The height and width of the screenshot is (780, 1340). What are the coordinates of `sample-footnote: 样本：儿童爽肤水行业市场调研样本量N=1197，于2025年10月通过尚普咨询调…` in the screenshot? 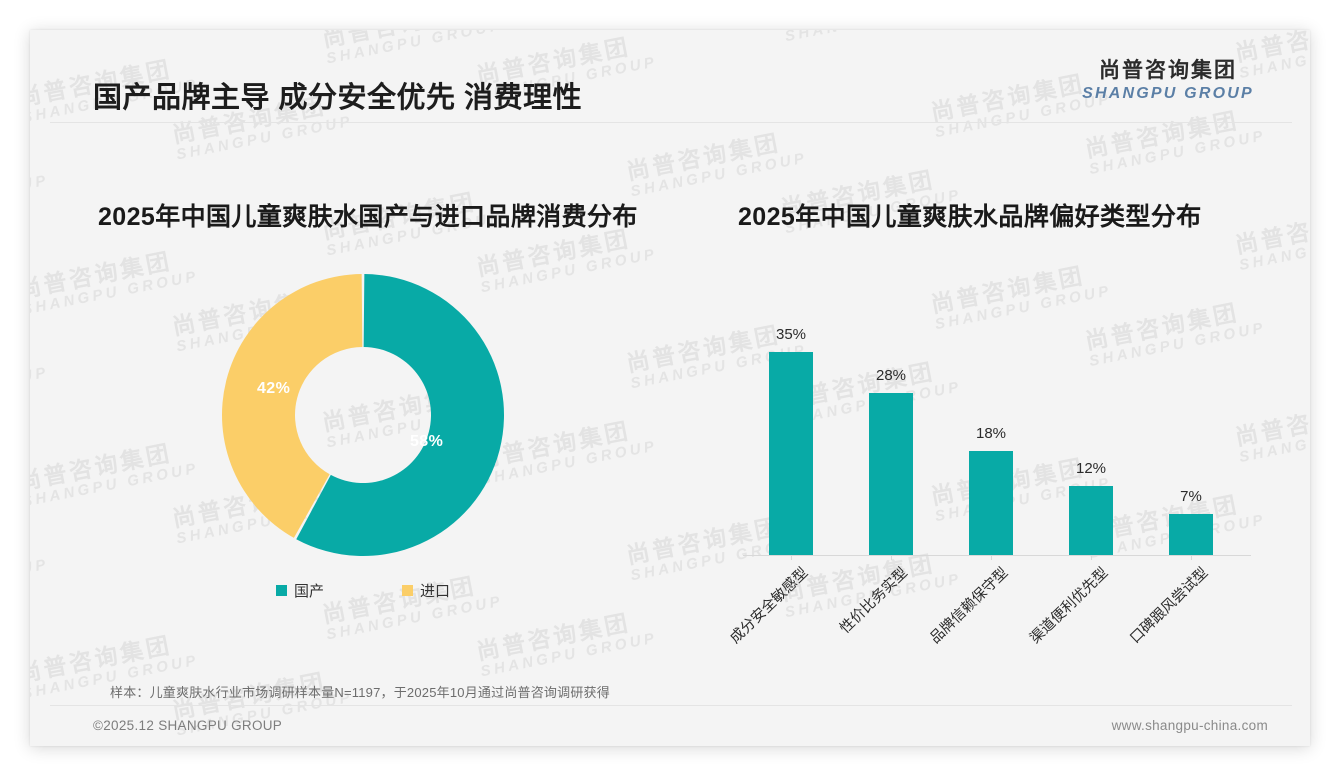 It's located at (360, 692).